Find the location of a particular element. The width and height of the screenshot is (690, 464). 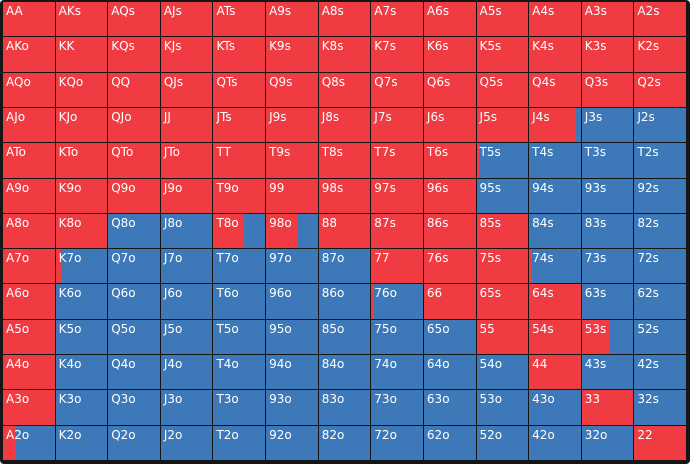

hand-cell: 86o is located at coordinates (344, 301).